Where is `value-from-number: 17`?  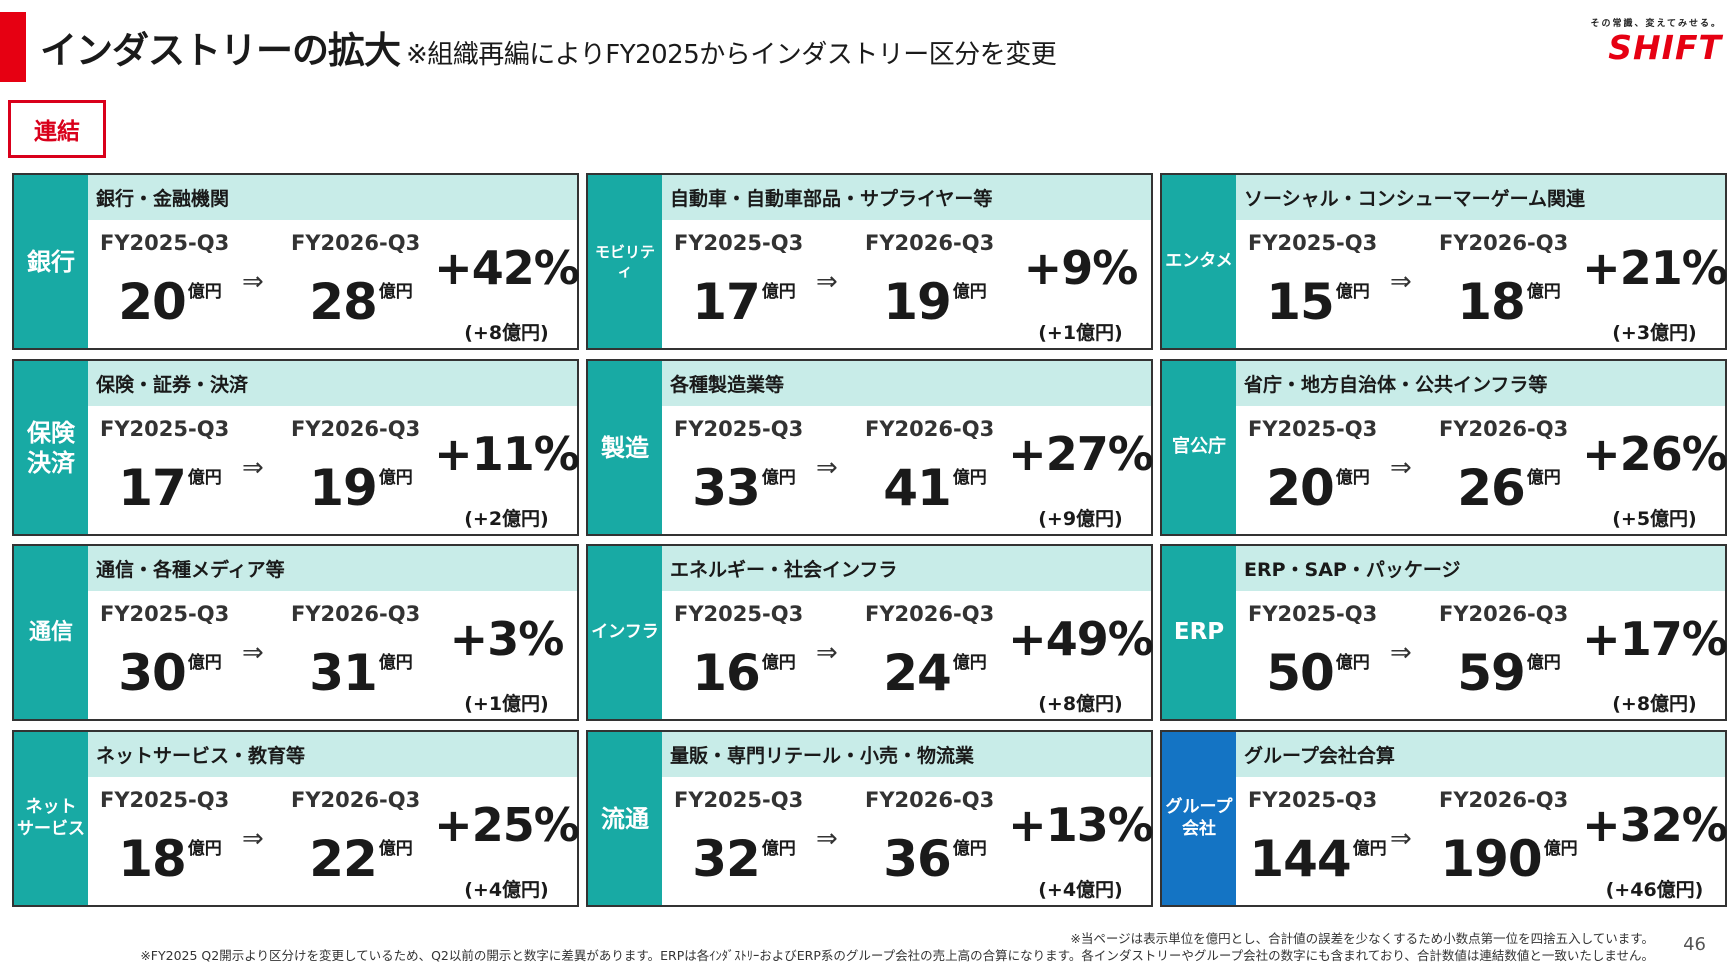 value-from-number: 17 is located at coordinates (726, 302).